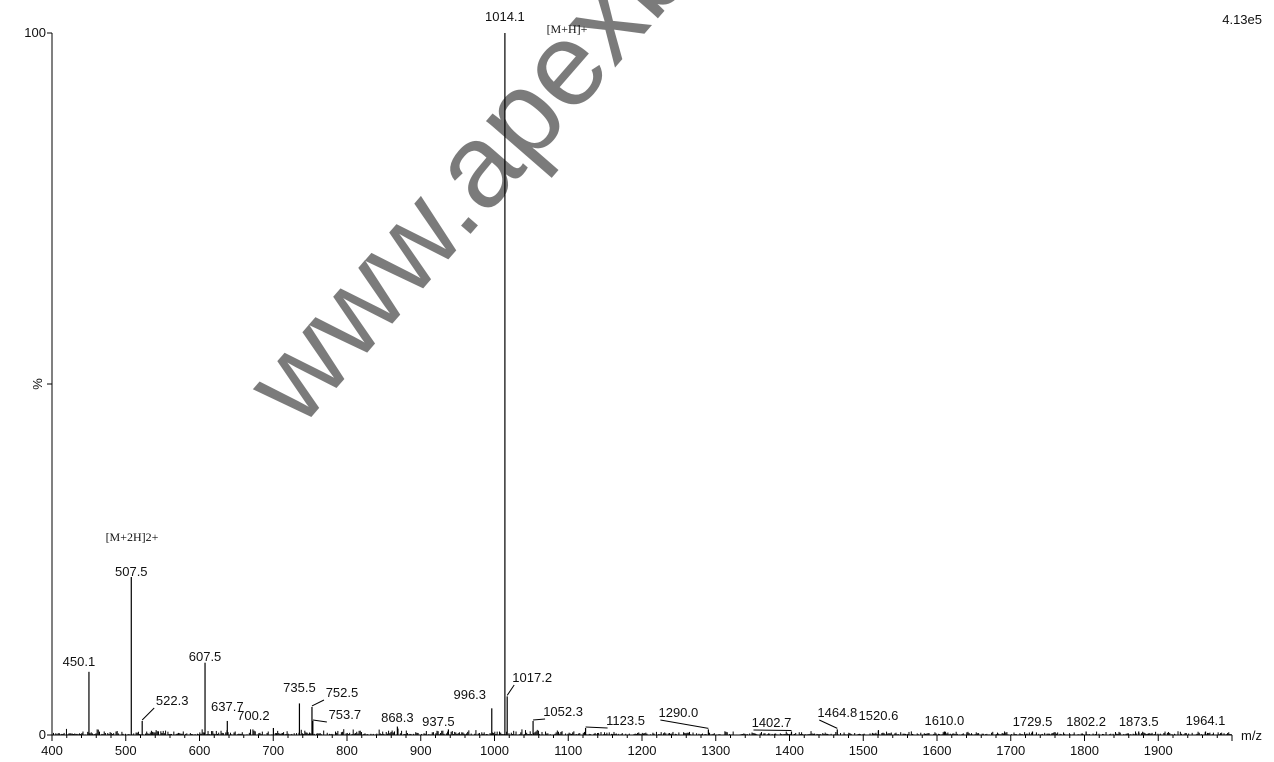 This screenshot has width=1274, height=762. What do you see at coordinates (35, 32) in the screenshot?
I see `y-tick-label: 100` at bounding box center [35, 32].